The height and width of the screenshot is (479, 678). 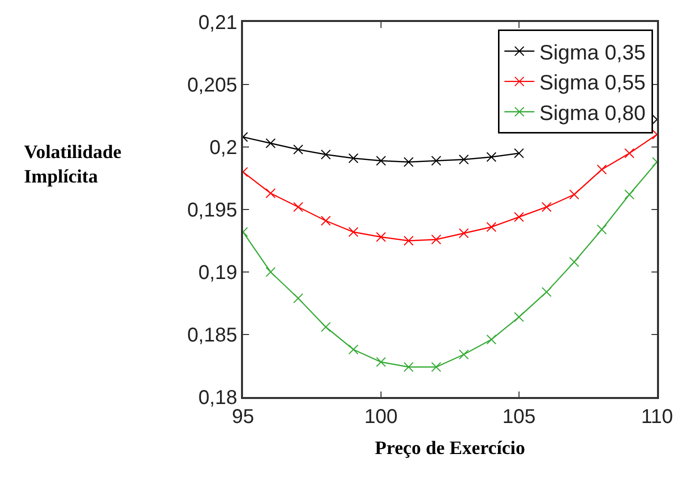 I want to click on x-tick-label: 110, so click(x=657, y=417).